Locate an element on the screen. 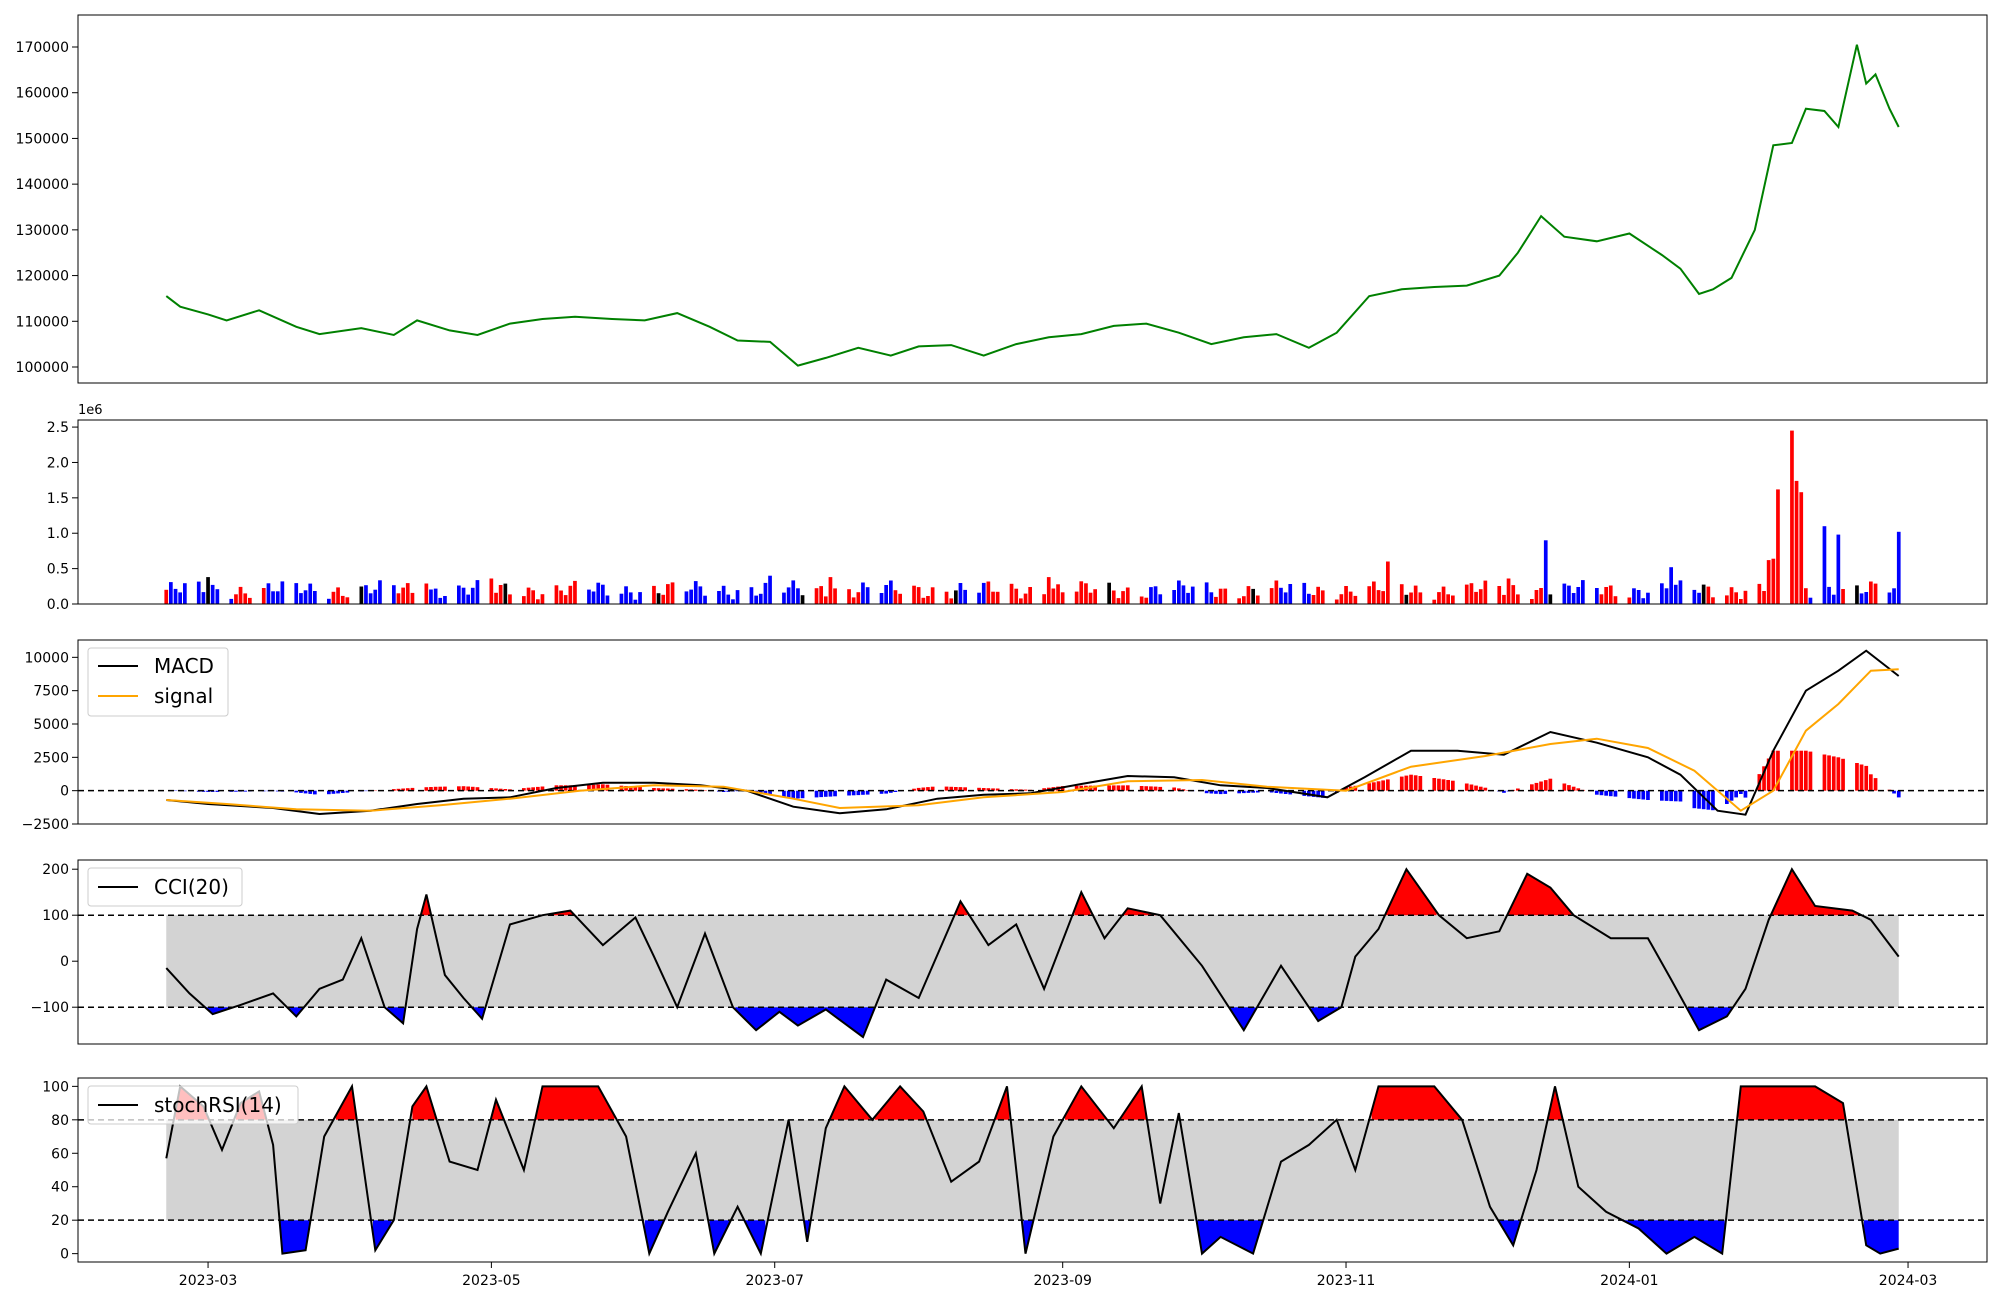 The height and width of the screenshot is (1300, 2000). price-ytick-label: 130000 is located at coordinates (42, 231).